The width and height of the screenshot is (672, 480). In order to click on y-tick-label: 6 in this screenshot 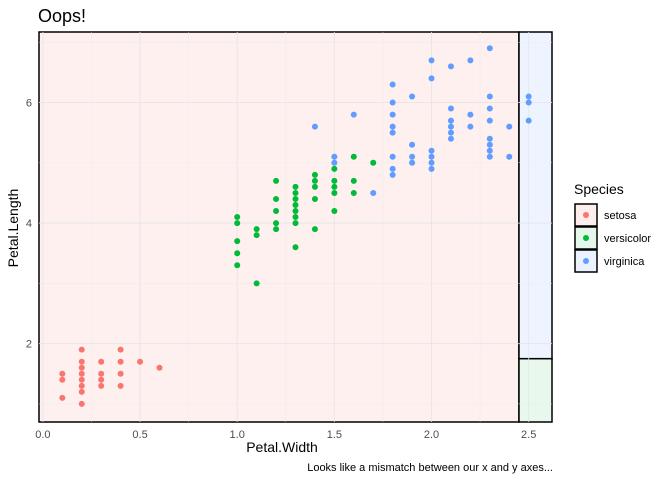, I will do `click(29, 104)`.